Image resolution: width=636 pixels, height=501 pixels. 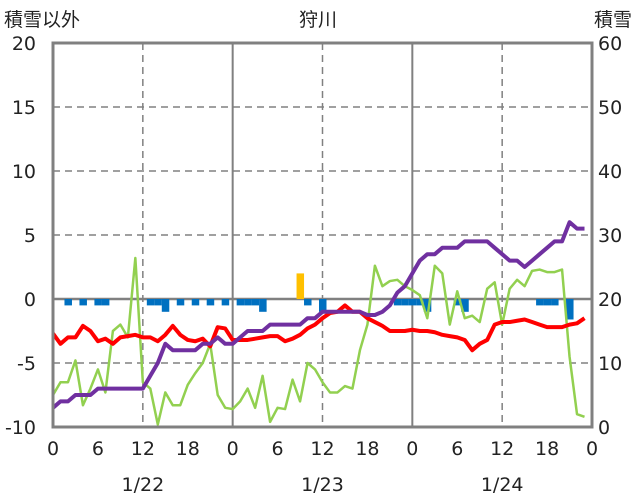 What do you see at coordinates (610, 108) in the screenshot?
I see `right-tick-label: 50` at bounding box center [610, 108].